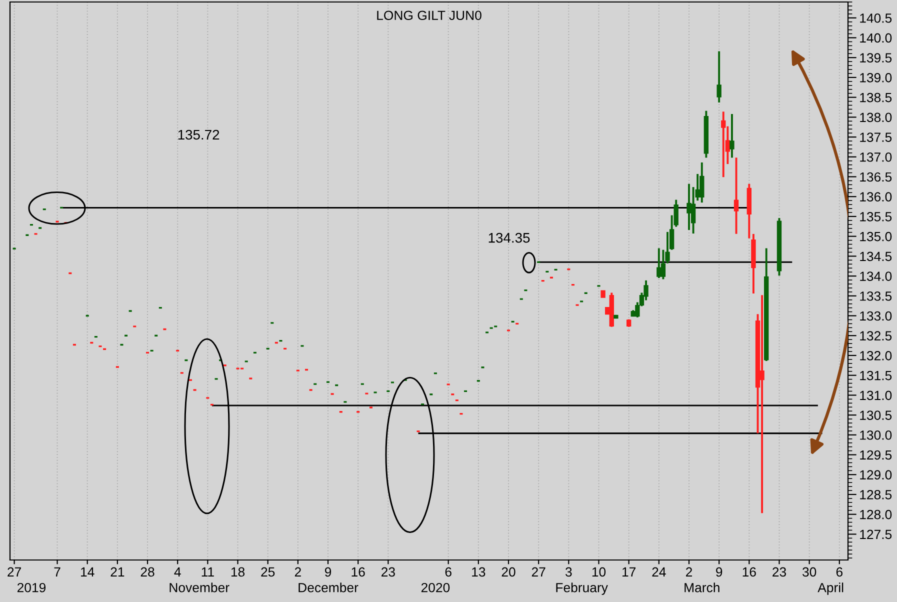 This screenshot has height=602, width=897. Describe the element at coordinates (876, 137) in the screenshot. I see `y-tick-label: 137.5` at that location.